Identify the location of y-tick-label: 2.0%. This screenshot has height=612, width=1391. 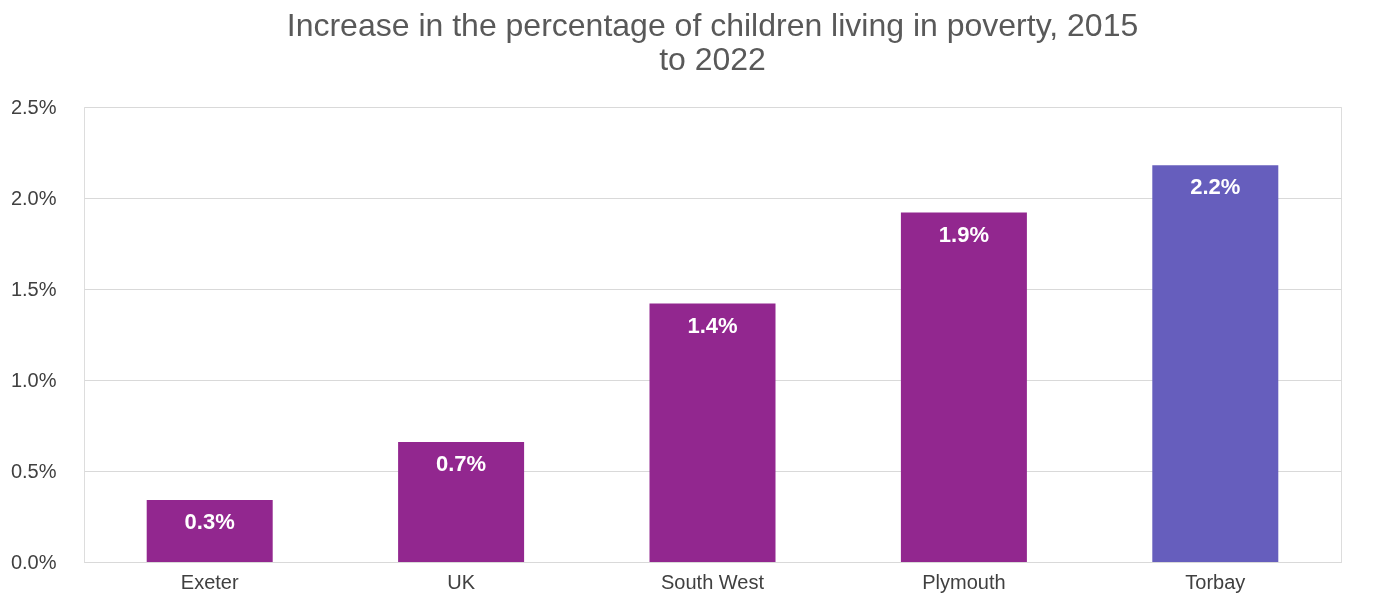
(33, 197).